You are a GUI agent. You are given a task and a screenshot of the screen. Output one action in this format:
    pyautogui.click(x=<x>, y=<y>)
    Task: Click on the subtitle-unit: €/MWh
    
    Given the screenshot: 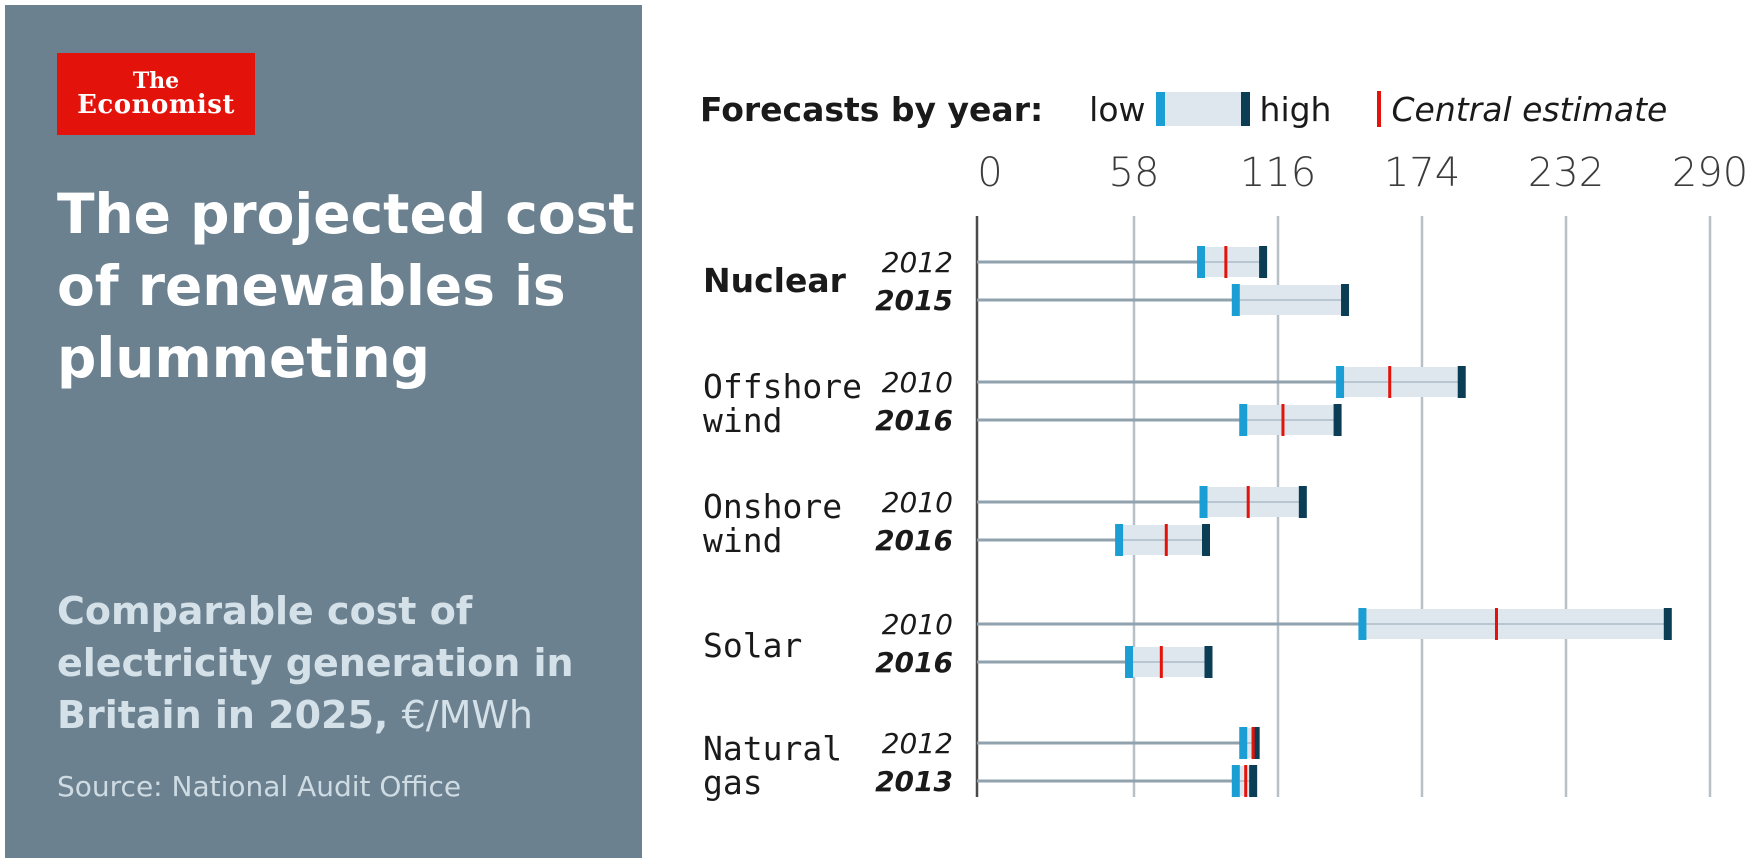 What is the action you would take?
    pyautogui.click(x=467, y=715)
    